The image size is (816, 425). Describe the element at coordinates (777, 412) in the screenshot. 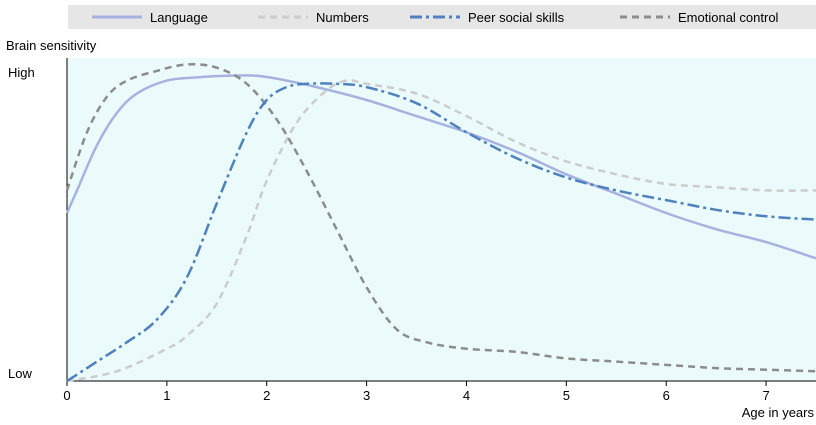

I see `x-axis-label: Age in years` at that location.